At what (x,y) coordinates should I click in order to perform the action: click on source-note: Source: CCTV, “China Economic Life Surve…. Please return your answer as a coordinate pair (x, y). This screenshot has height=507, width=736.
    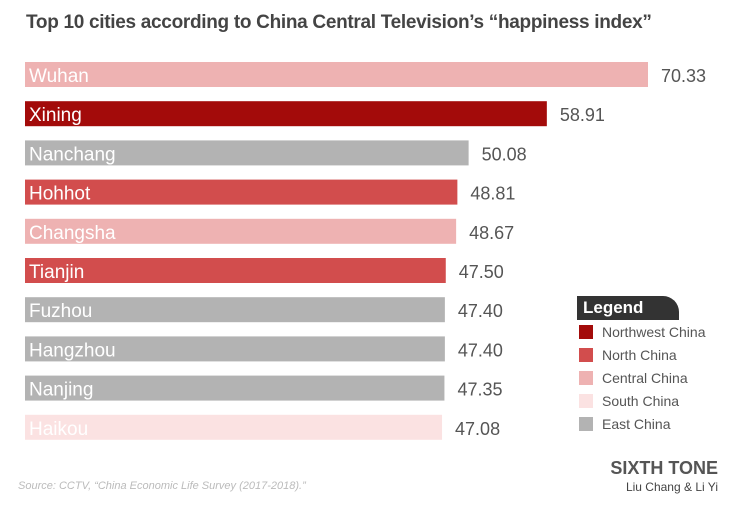
    Looking at the image, I should click on (162, 486).